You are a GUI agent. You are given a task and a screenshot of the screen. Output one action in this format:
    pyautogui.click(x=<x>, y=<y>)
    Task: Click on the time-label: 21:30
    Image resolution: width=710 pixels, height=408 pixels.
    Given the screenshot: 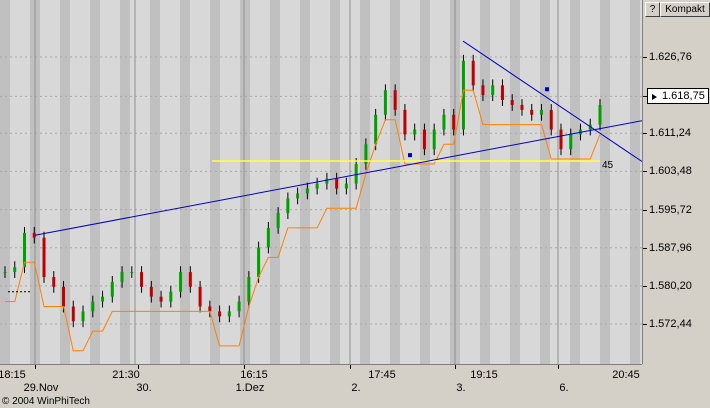 What is the action you would take?
    pyautogui.click(x=126, y=375)
    